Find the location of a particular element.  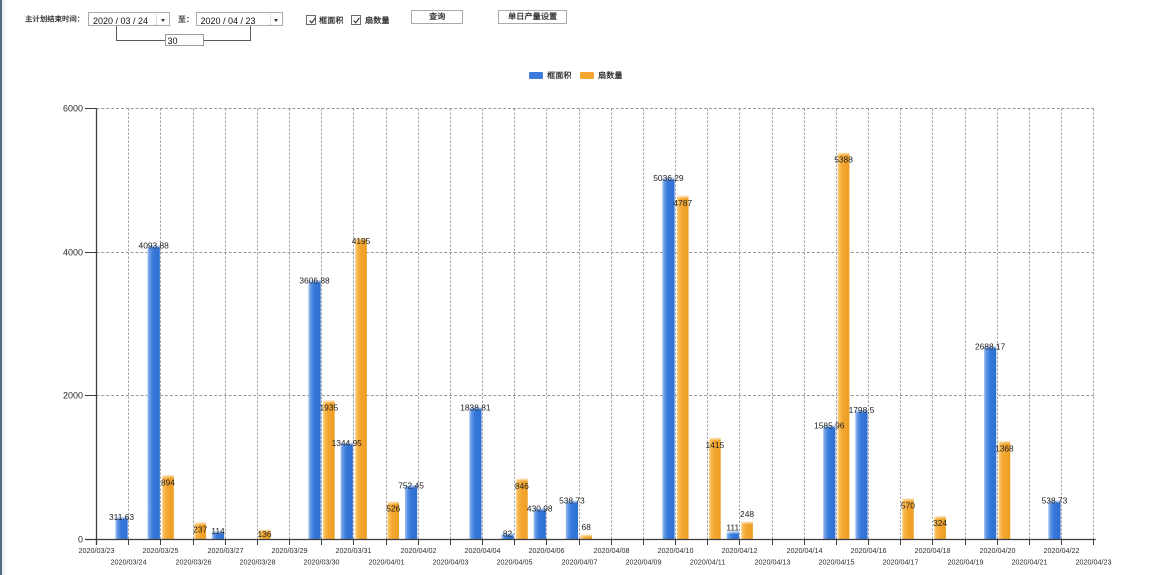

svg-text: 2020/04/19 is located at coordinates (966, 562).